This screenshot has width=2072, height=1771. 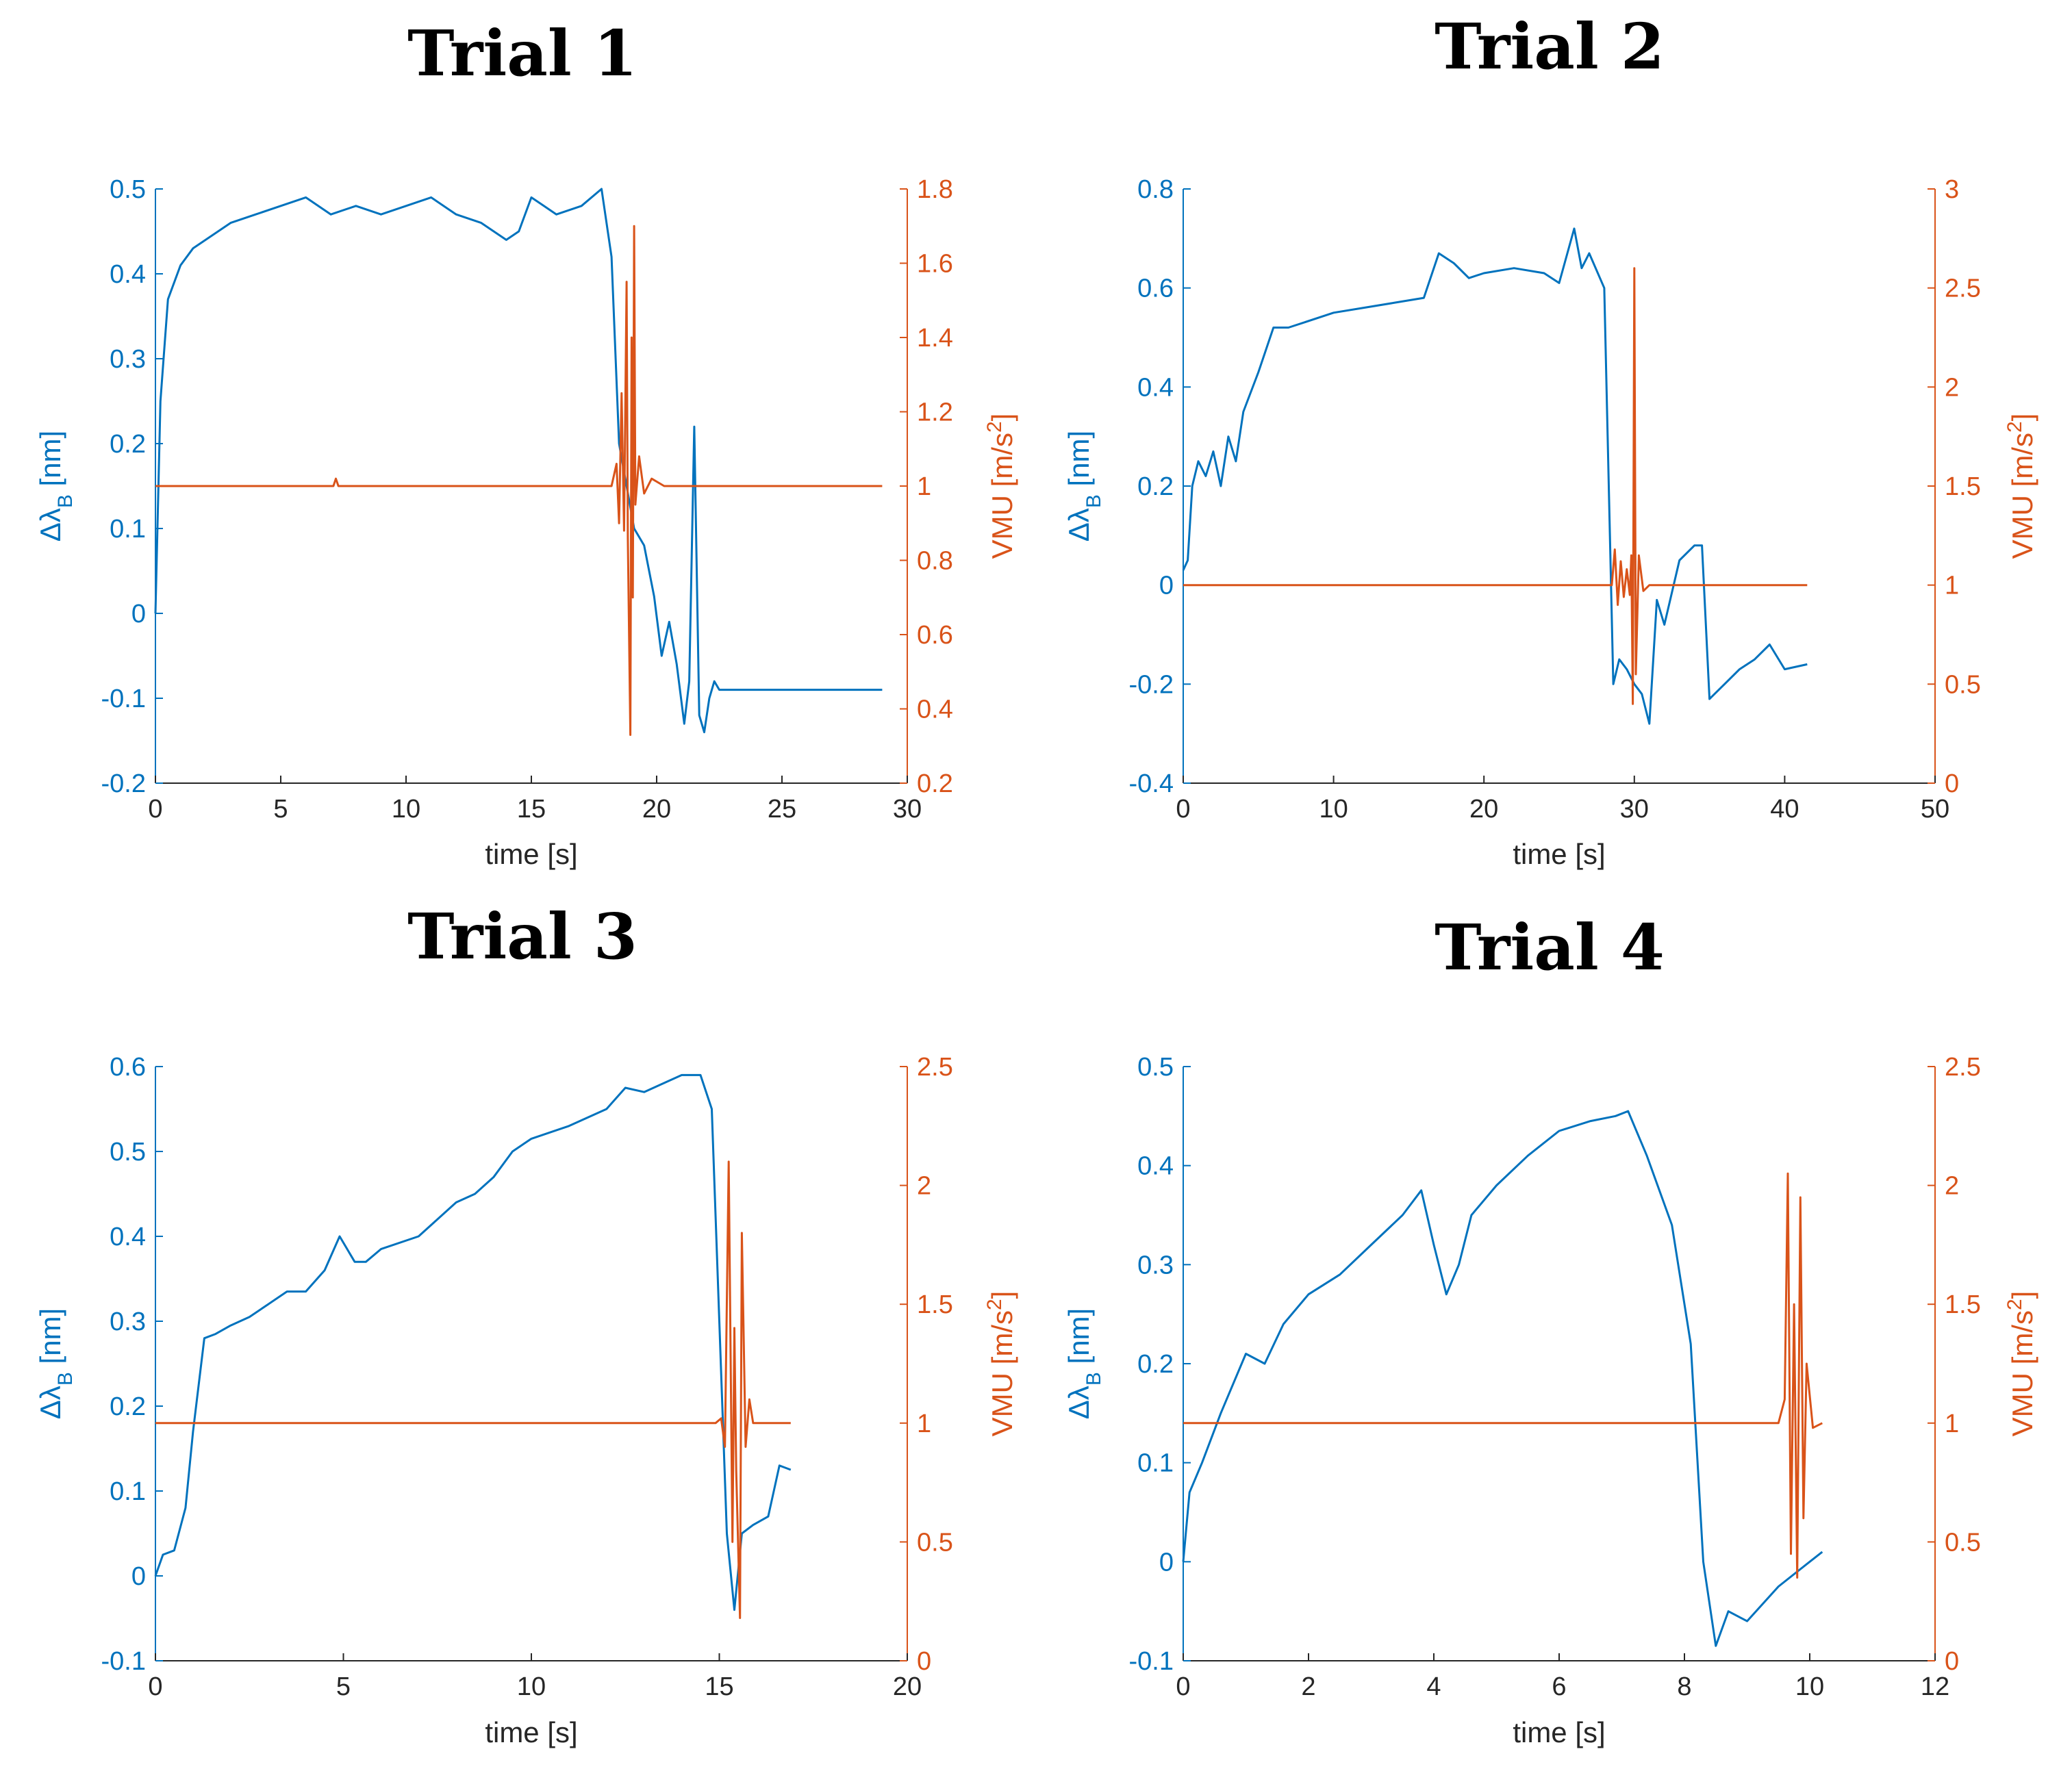 I want to click on right-y-tick-label: 3, so click(x=1952, y=189).